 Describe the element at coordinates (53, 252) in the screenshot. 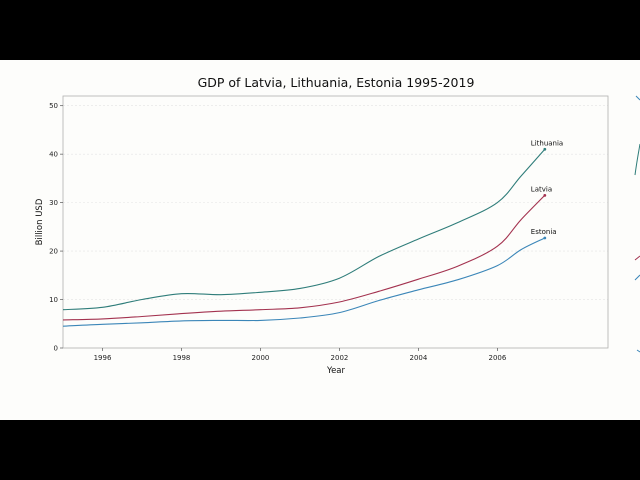

I see `y-tick-label: 20` at that location.